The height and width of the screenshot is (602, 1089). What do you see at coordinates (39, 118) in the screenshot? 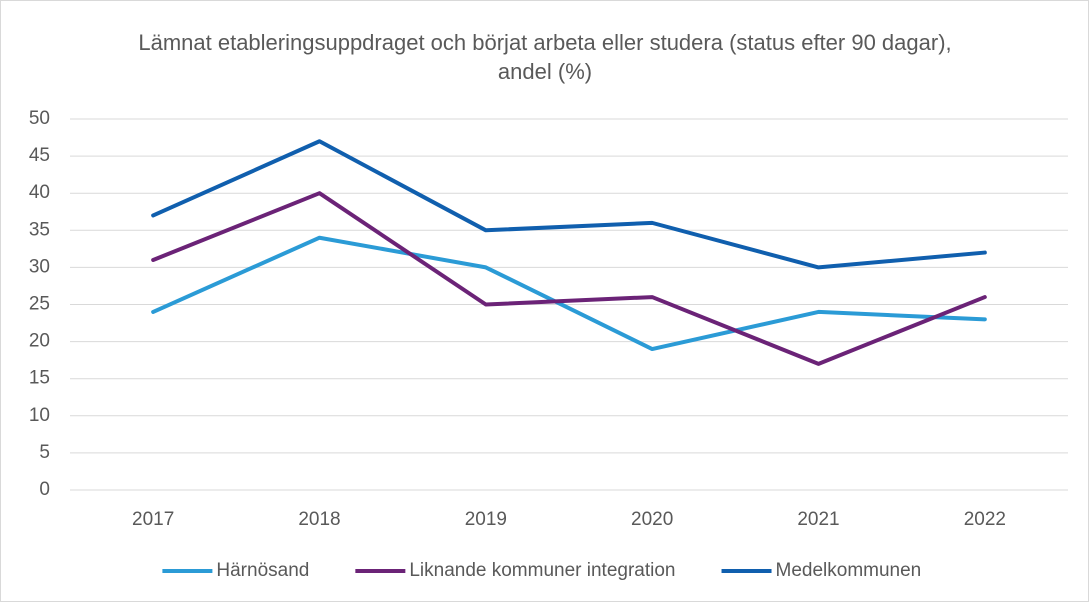
I see `y-tick-label: 50` at bounding box center [39, 118].